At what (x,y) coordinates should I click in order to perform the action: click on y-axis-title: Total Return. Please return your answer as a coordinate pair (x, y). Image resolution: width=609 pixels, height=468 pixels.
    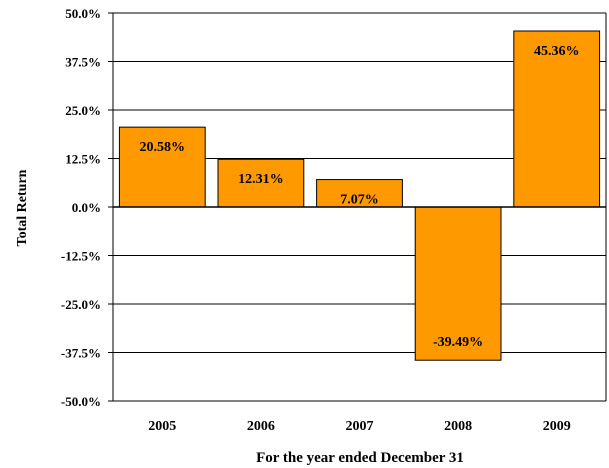
    Looking at the image, I should click on (22, 207).